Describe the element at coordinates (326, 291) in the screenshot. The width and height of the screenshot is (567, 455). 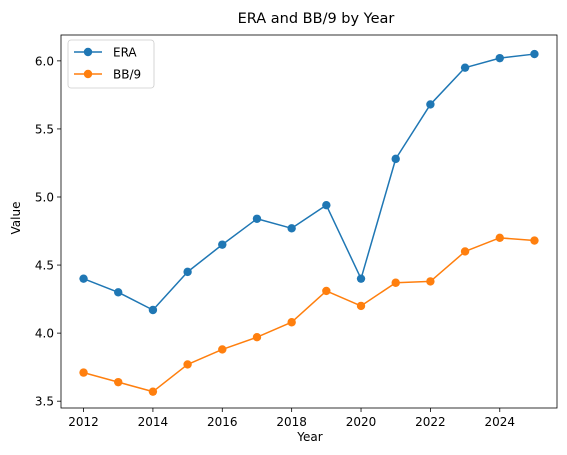
I see `data-point-bb-9-2019` at that location.